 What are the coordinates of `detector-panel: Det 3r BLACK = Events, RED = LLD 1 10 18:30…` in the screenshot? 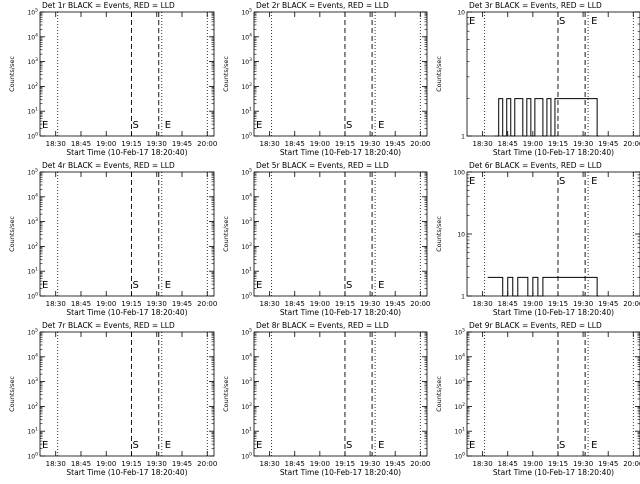 It's located at (537, 79).